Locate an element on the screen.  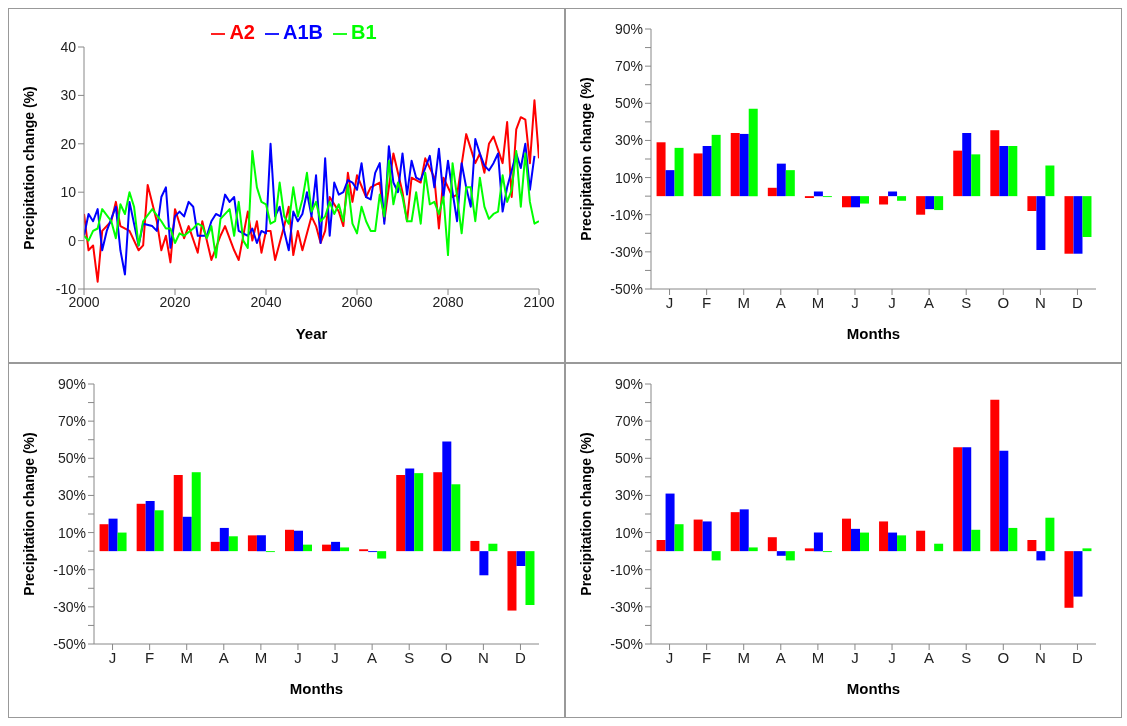
x-axis-title: Year is located at coordinates (311, 333).